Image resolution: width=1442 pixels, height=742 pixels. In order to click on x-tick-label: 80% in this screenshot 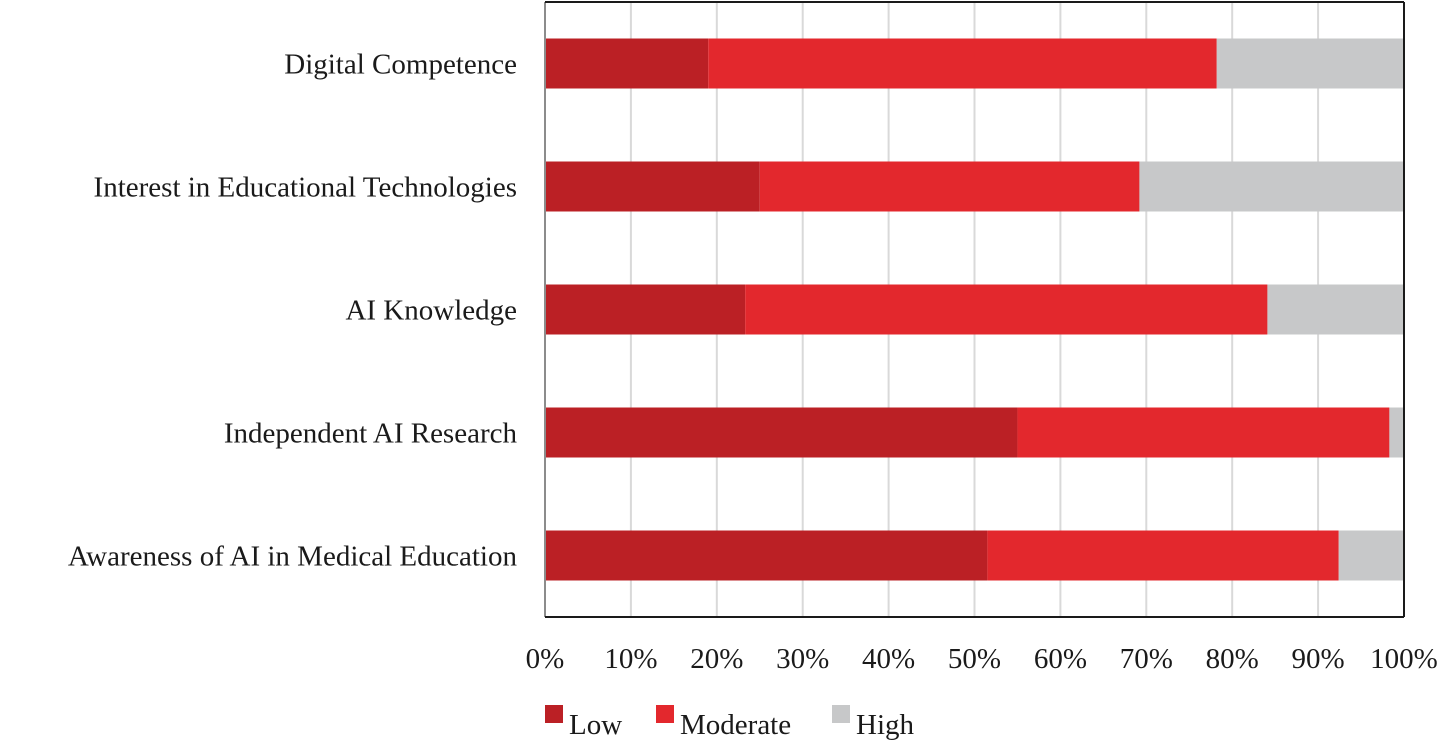, I will do `click(1232, 659)`.